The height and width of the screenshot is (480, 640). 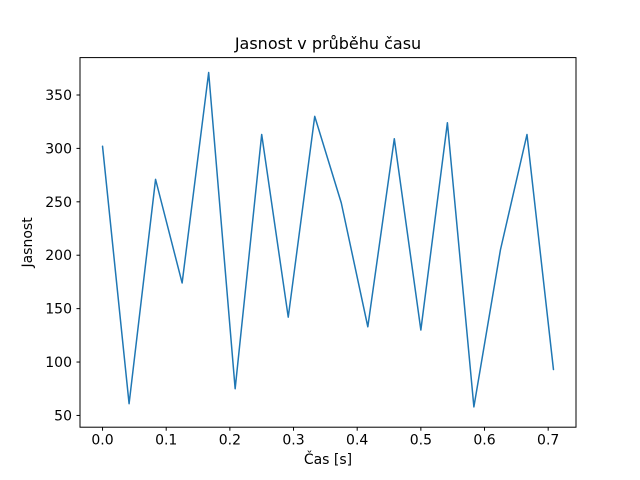 I want to click on x-tick-label: 0.1, so click(x=166, y=441).